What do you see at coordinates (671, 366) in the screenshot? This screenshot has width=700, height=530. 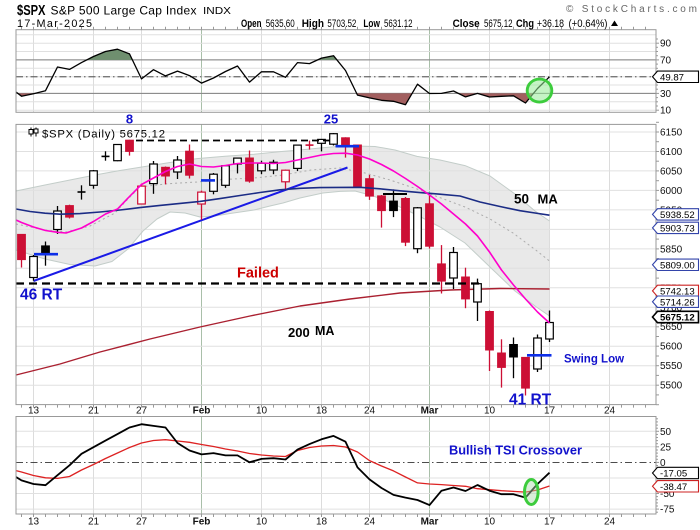 I see `svg-text: 5550` at bounding box center [671, 366].